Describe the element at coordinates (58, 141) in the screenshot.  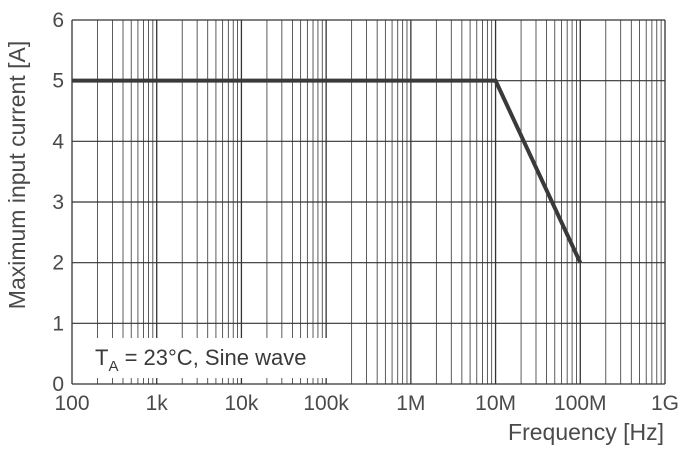
I see `y-tick-label: 4` at that location.